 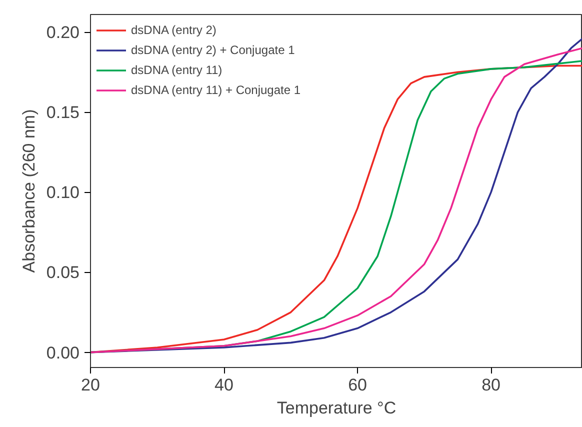 I want to click on y-axis-title: Absorbance (260 nm), so click(x=28, y=191).